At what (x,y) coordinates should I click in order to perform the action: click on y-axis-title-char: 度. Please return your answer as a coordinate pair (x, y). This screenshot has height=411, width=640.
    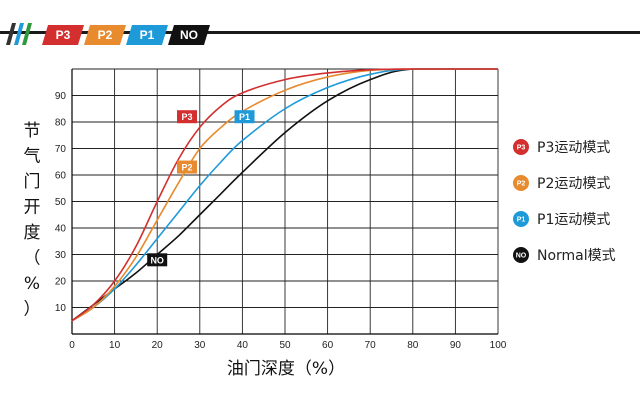
    Looking at the image, I should click on (32, 233).